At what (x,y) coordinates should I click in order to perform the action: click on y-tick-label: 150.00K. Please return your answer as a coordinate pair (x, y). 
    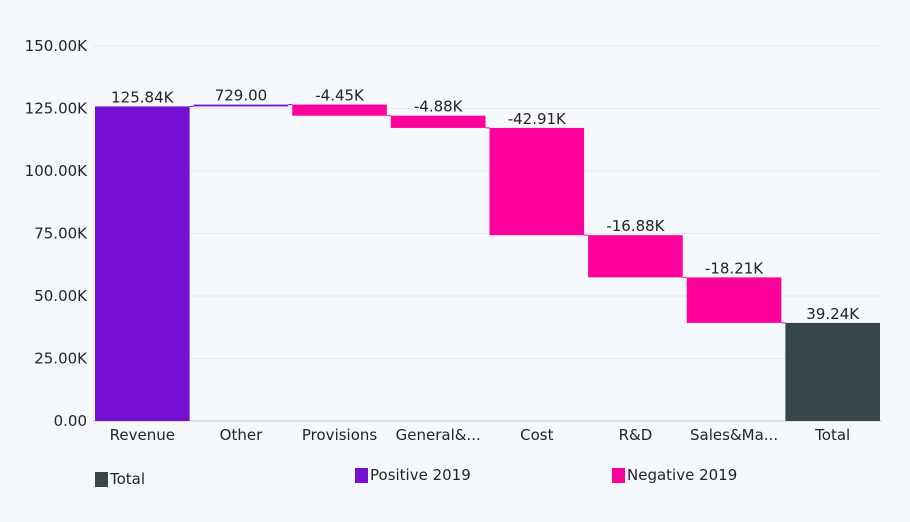
    Looking at the image, I should click on (56, 46).